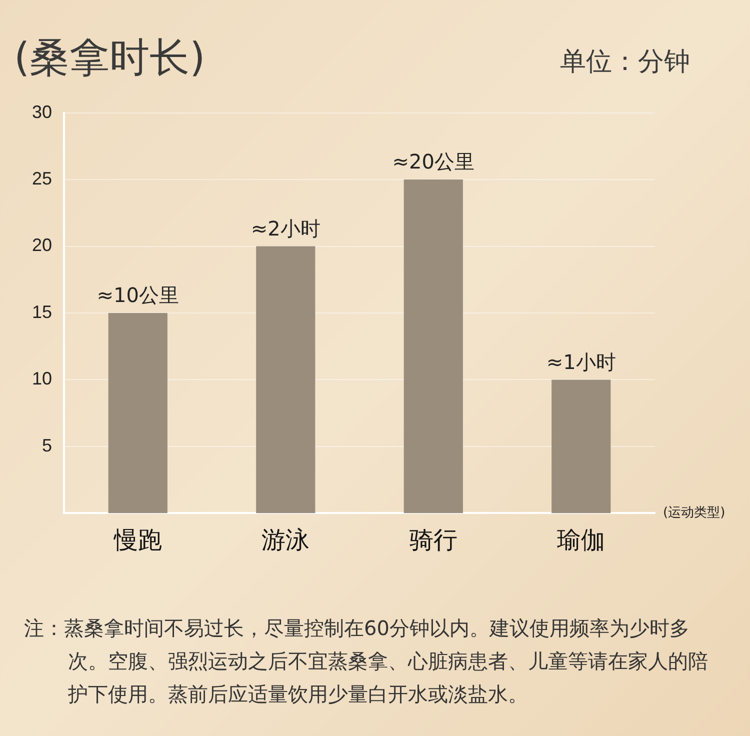 Image resolution: width=750 pixels, height=736 pixels. I want to click on x-tick-label: 骑行, so click(433, 540).